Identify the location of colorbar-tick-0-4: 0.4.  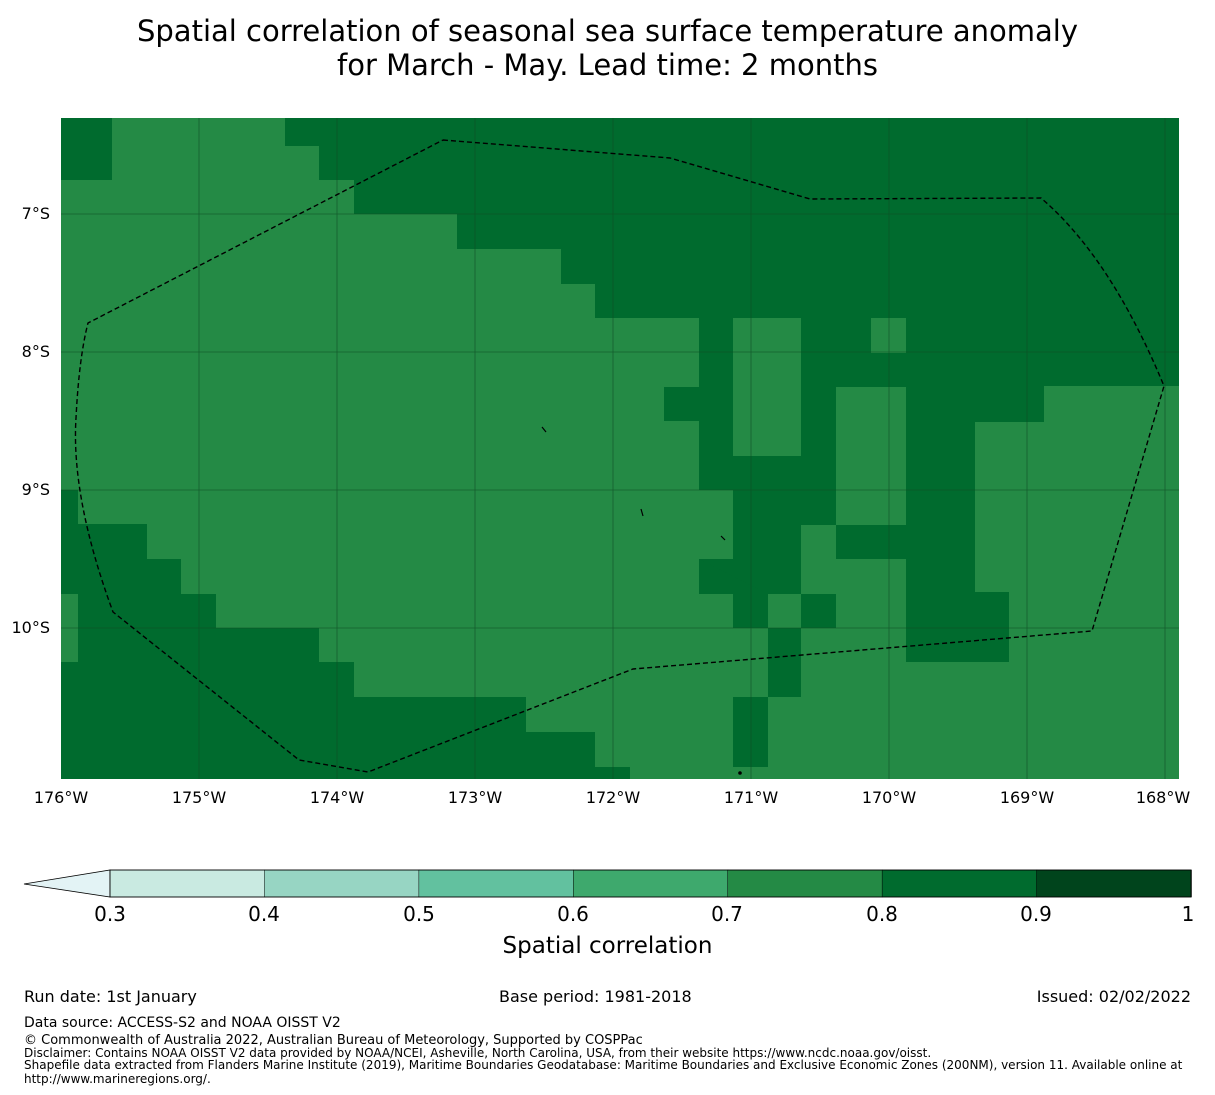
(264, 914).